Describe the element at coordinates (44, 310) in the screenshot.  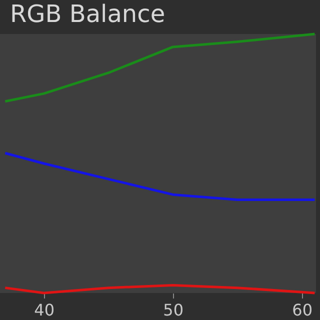
I see `x-tick-label: 40` at that location.